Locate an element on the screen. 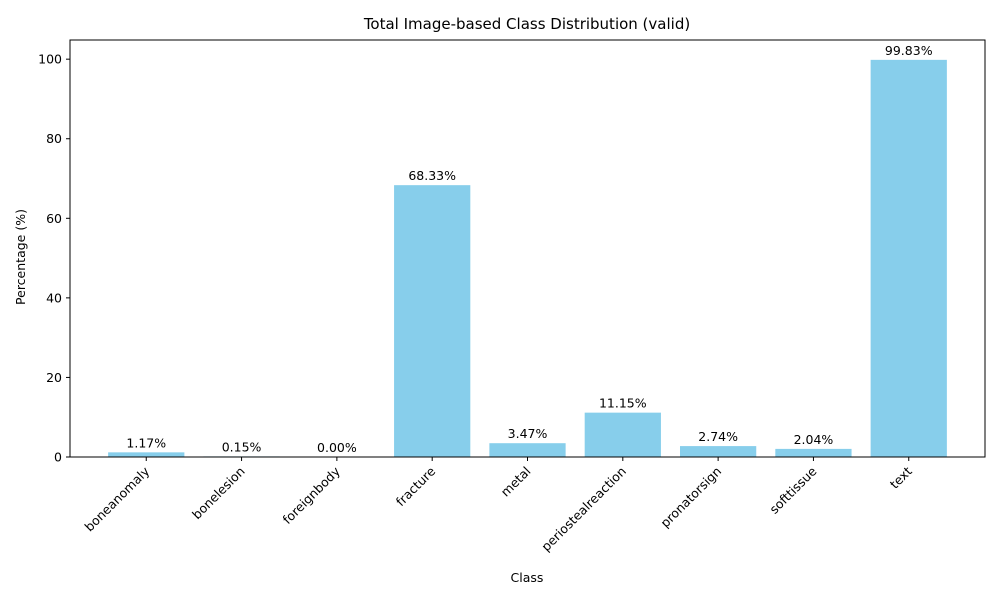  bar-metal is located at coordinates (527, 450).